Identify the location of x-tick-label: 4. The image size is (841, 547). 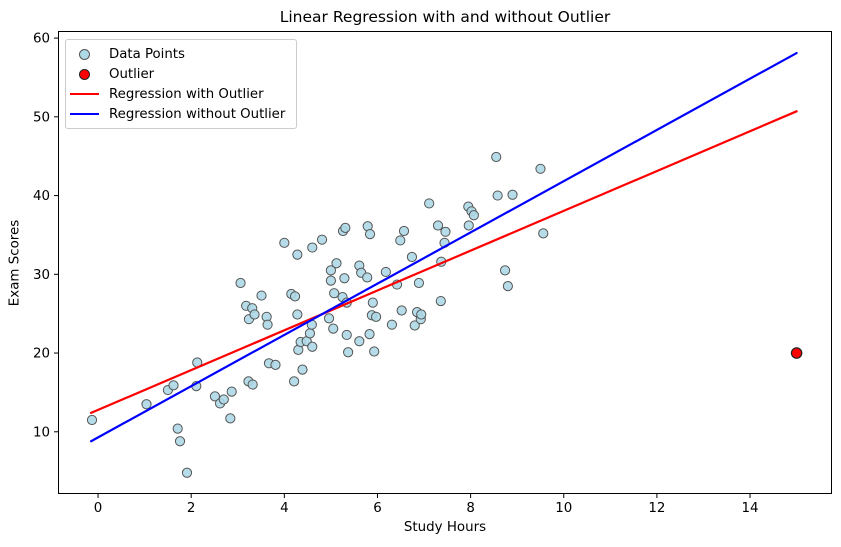
(284, 508).